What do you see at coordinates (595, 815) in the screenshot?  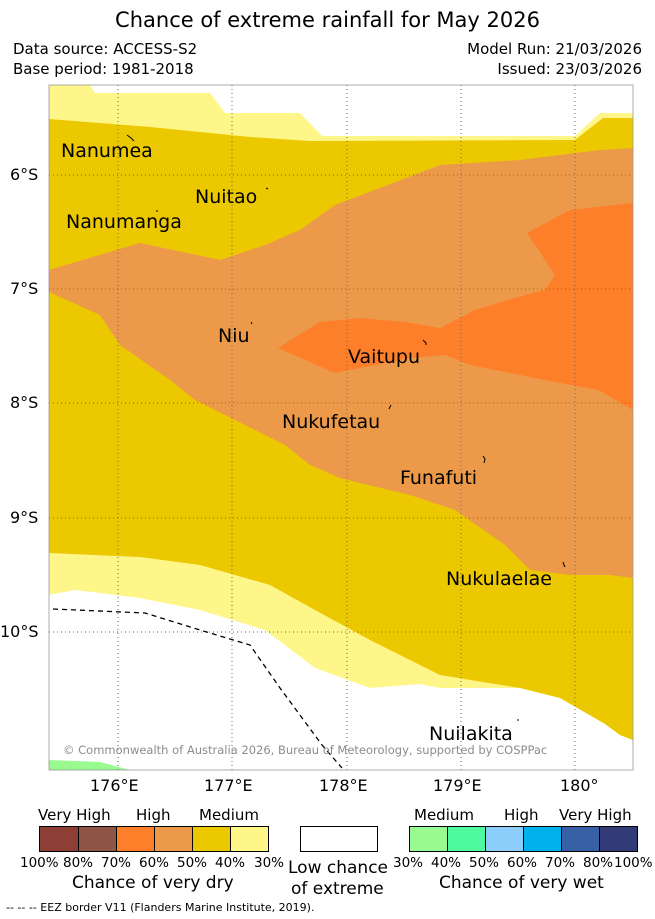 I see `legend-wet-very-high: Very High` at bounding box center [595, 815].